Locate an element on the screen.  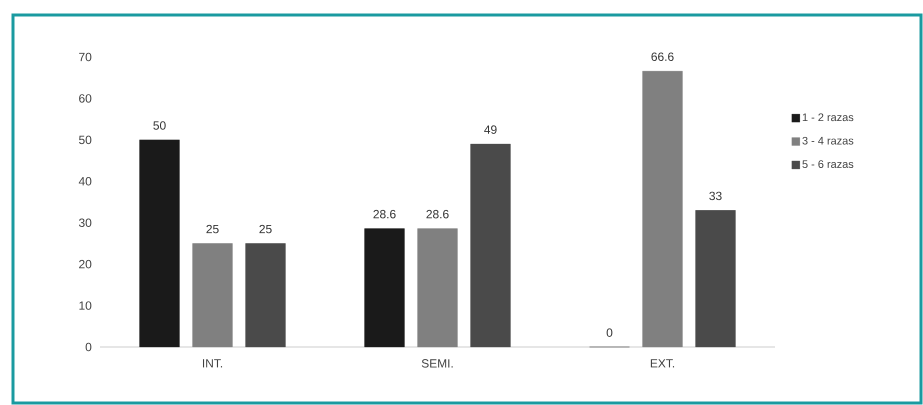
y-tick-label: 40 is located at coordinates (85, 181).